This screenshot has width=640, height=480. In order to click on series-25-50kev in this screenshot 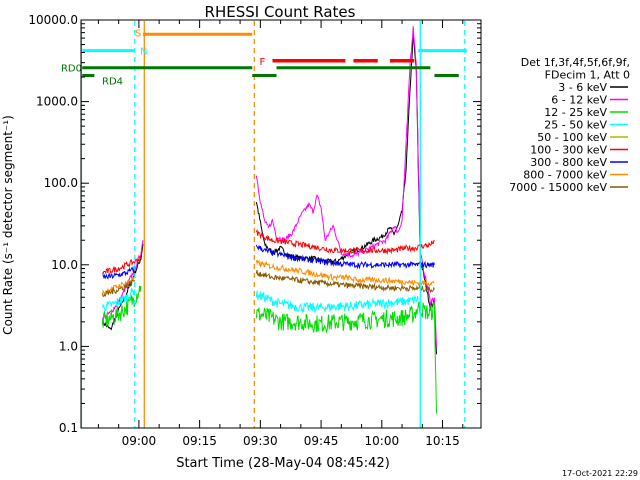, I will do `click(260, 300)`.